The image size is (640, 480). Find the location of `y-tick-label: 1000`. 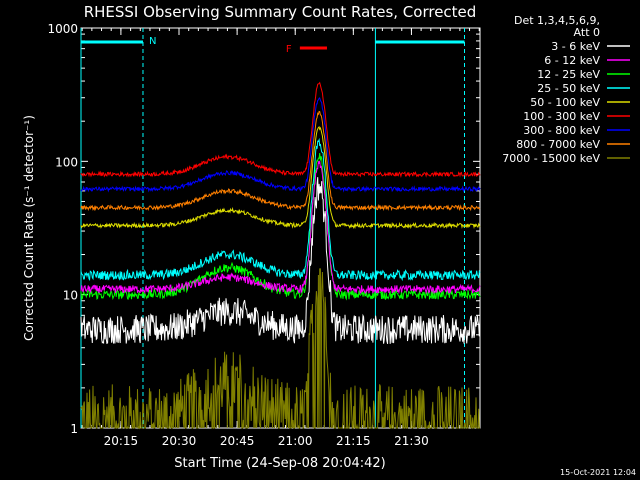

y-tick-label: 1000 is located at coordinates (62, 29).